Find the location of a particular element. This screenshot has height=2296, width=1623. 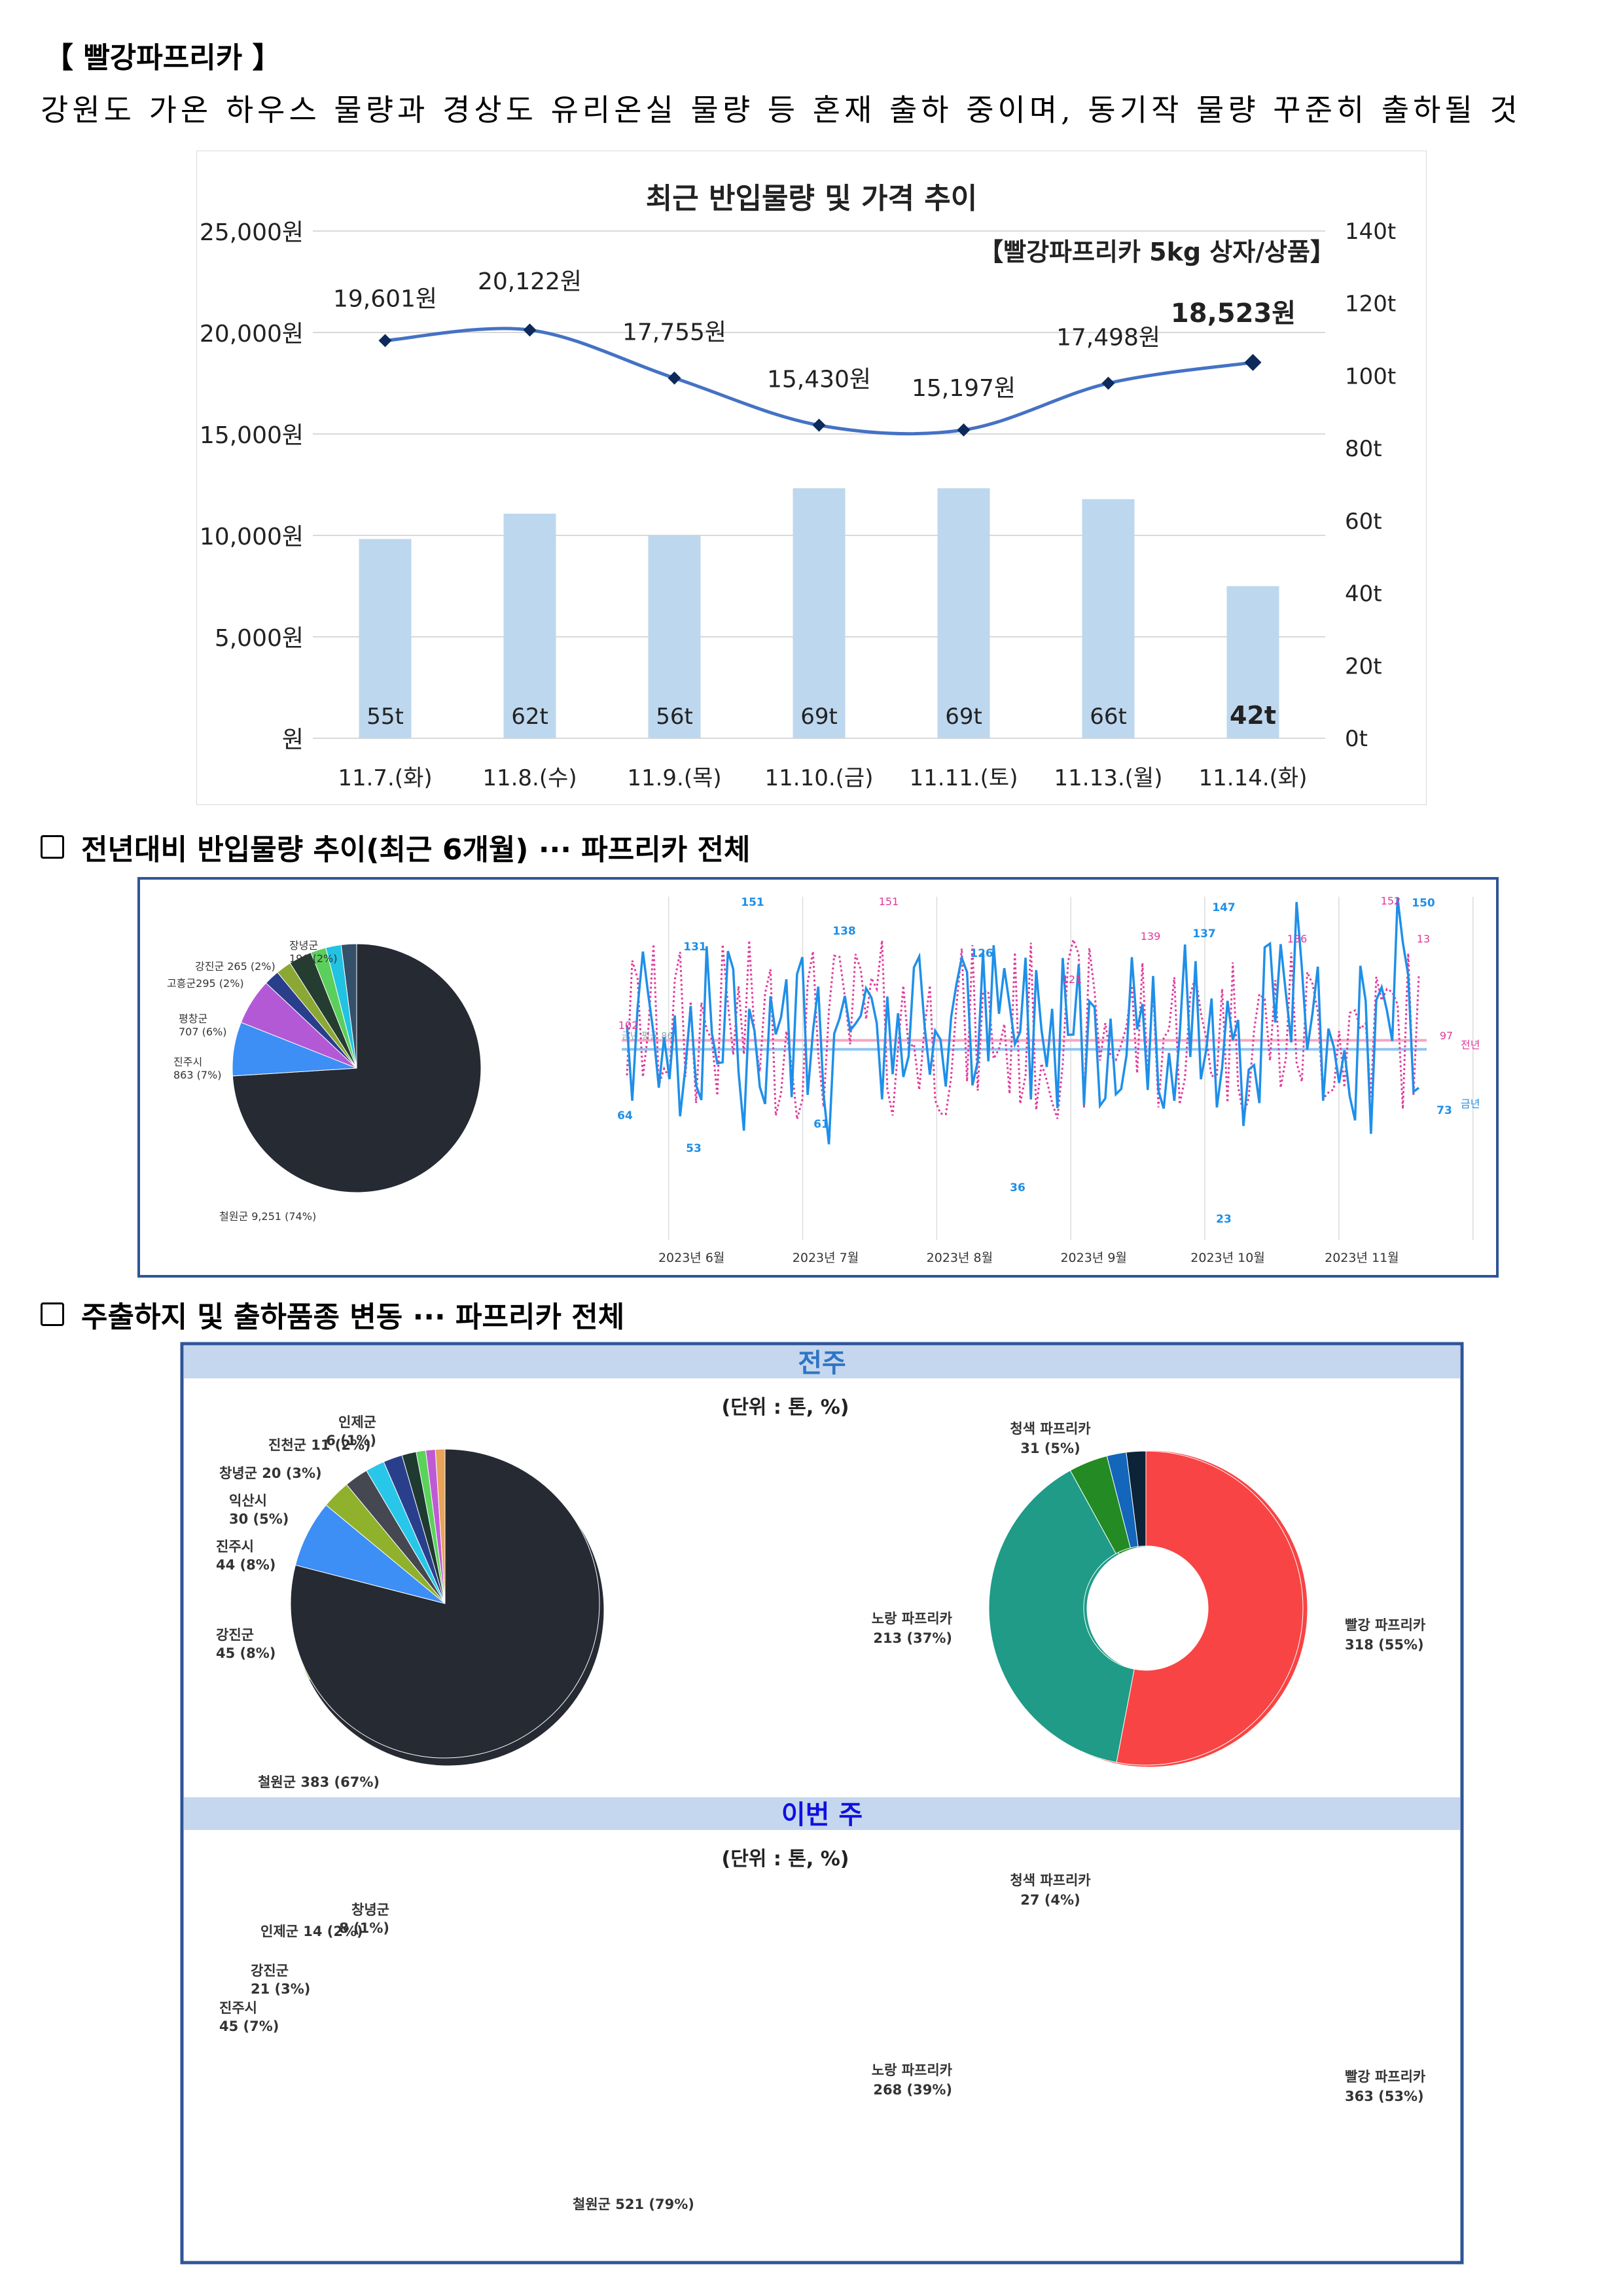

current-value-annotation: 73 is located at coordinates (1444, 1110).